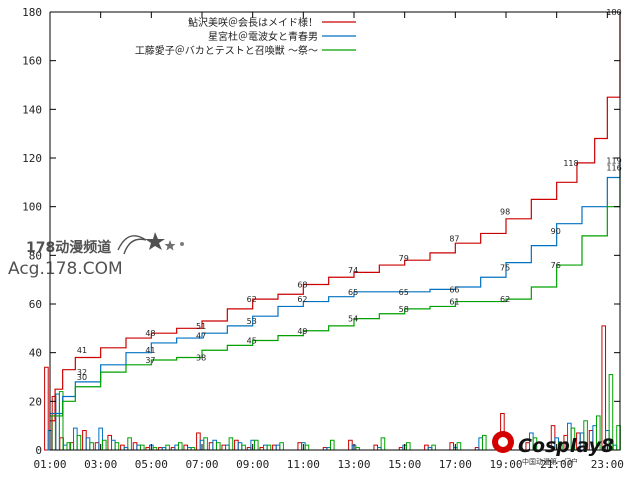 This screenshot has width=640, height=480. Describe the element at coordinates (455, 464) in the screenshot. I see `x-tick-label: 17:00` at that location.